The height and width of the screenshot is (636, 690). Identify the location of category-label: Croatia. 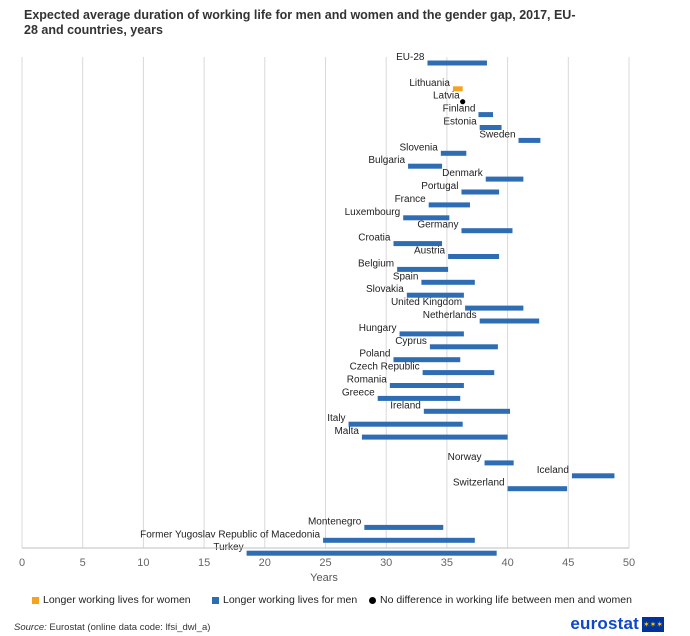
(374, 238).